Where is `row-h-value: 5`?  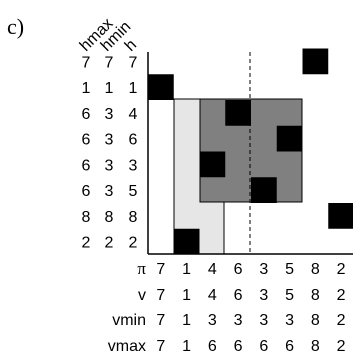 row-h-value: 5 is located at coordinates (133, 191).